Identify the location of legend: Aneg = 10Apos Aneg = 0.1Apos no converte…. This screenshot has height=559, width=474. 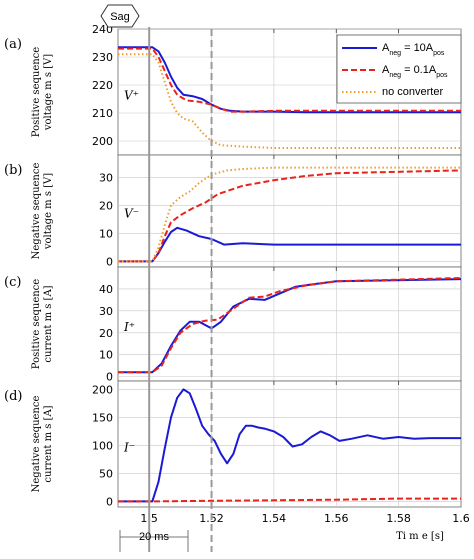
(399, 69).